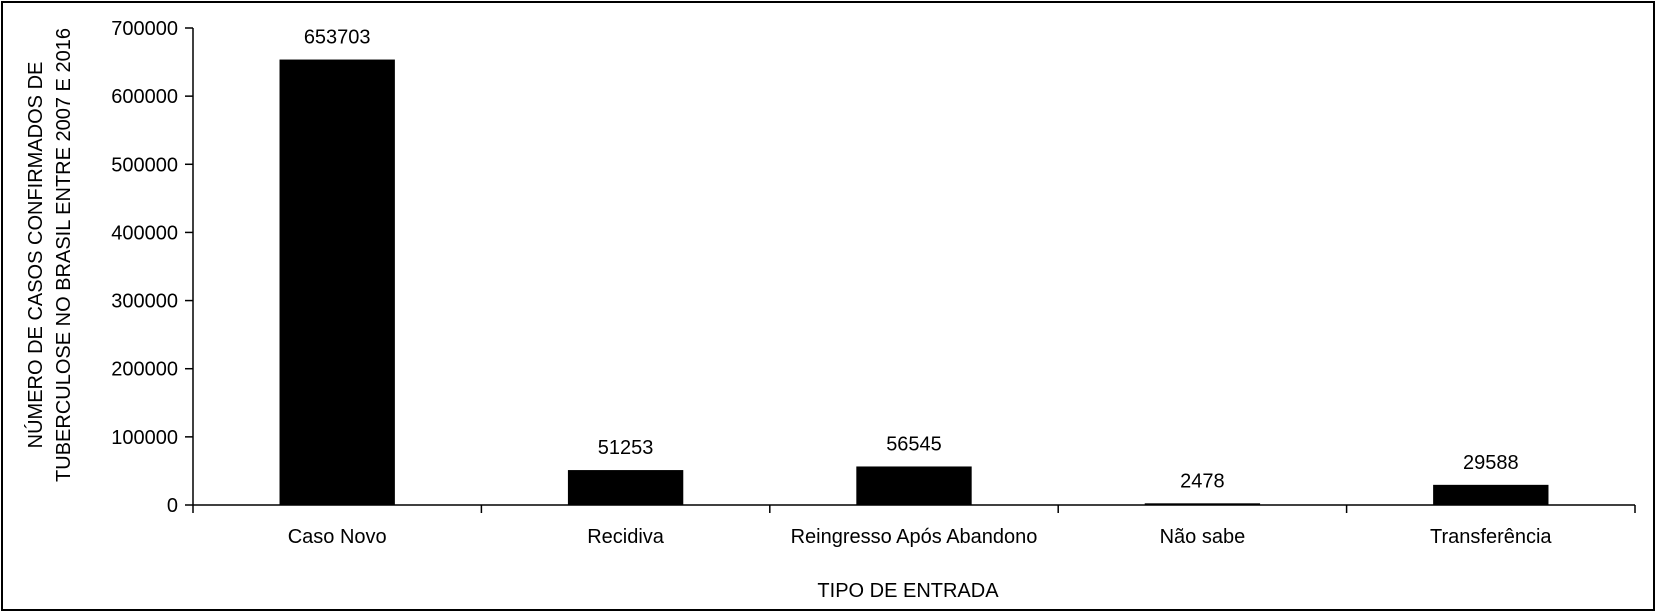 This screenshot has width=1658, height=614. I want to click on y-axis-label-line-1: NÚMERO DE CASOS CONFIRMADOS DE, so click(35, 255).